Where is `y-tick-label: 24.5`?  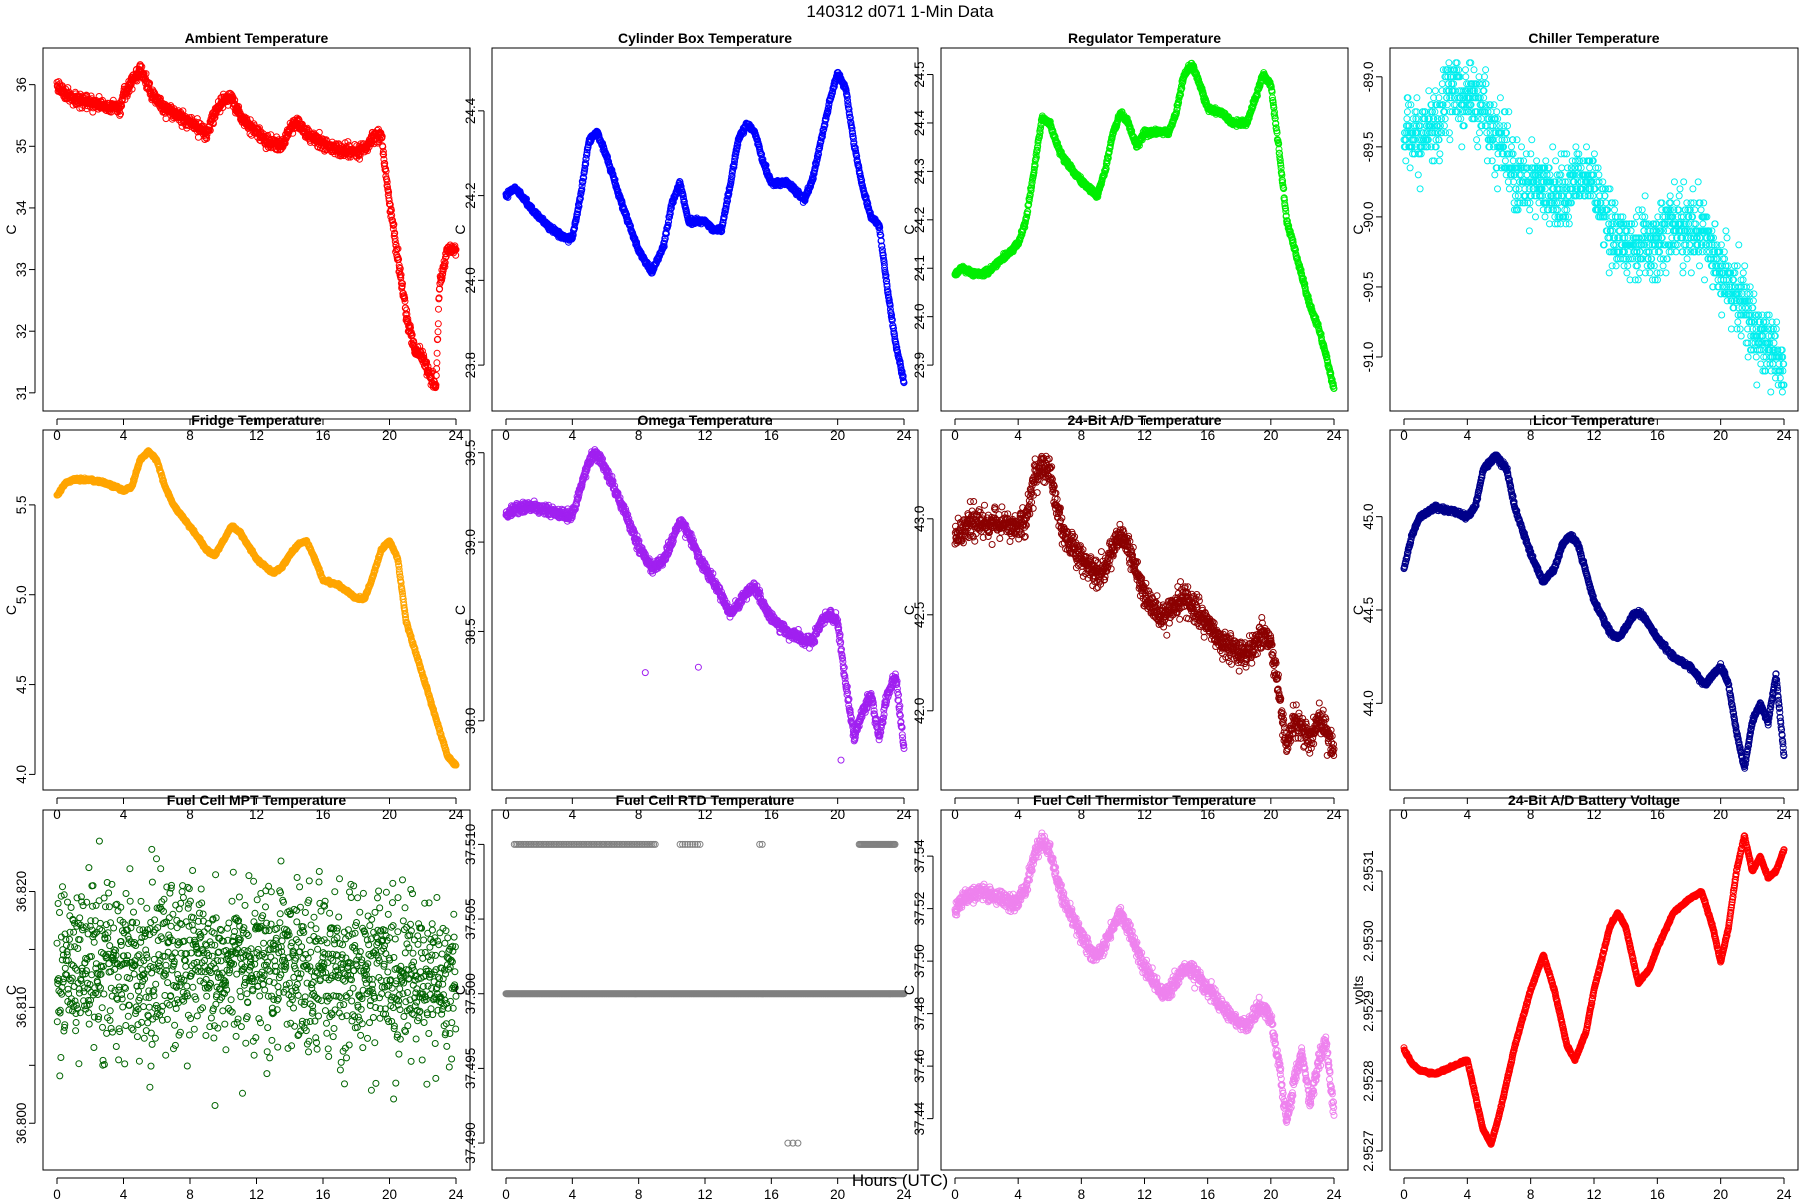
y-tick-label: 24.5 is located at coordinates (919, 74).